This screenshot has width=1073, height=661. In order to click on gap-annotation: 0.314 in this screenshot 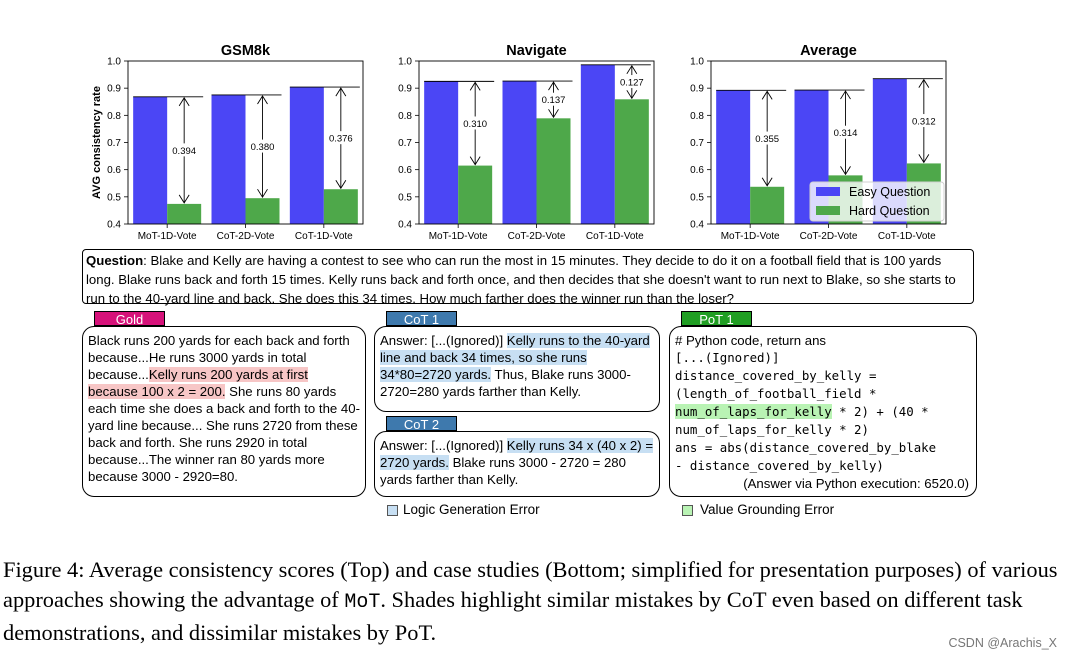, I will do `click(846, 133)`.